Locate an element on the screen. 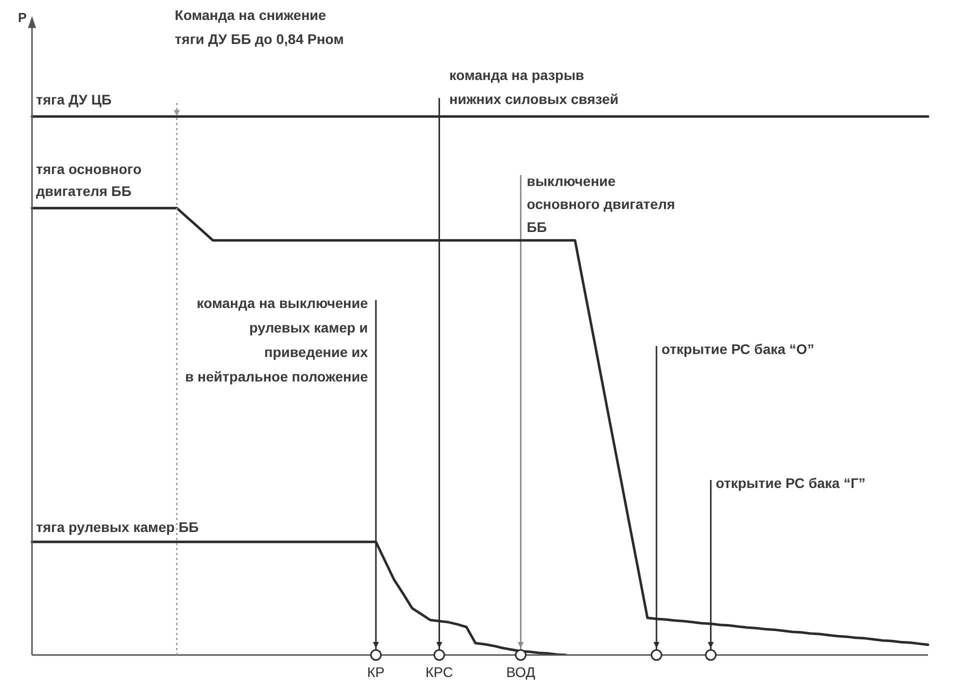 The height and width of the screenshot is (688, 956). ref-line-label: команда на разрыв нижних силовых связей is located at coordinates (533, 87).